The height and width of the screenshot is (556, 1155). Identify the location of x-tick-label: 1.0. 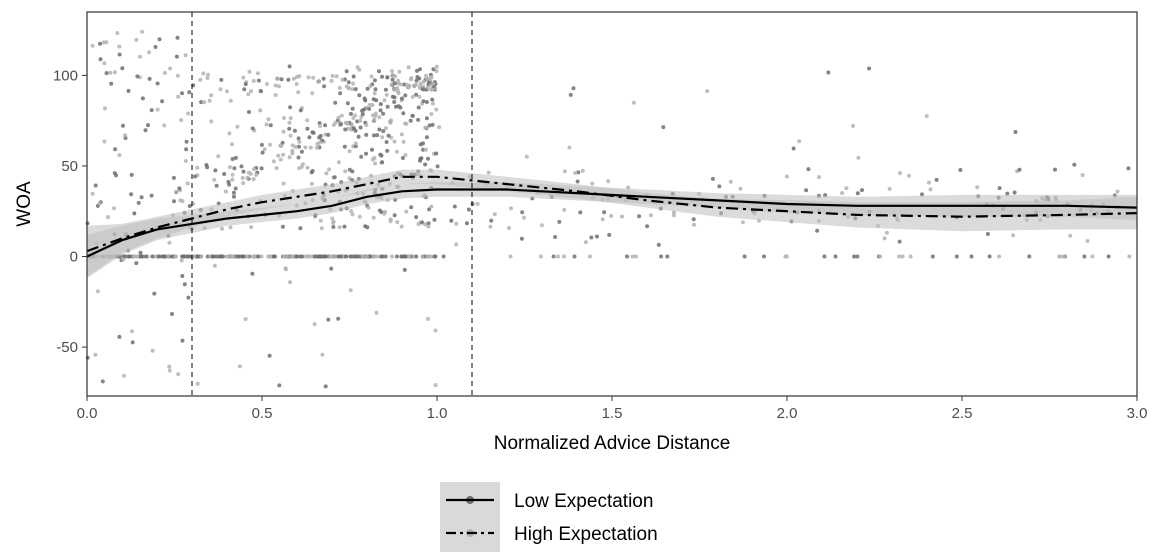
(437, 413).